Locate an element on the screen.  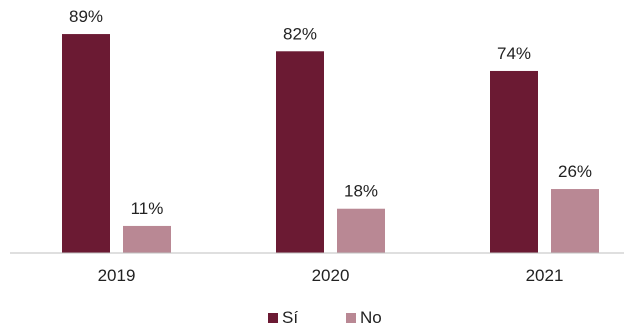
data-label-s-2021: 74% is located at coordinates (514, 53).